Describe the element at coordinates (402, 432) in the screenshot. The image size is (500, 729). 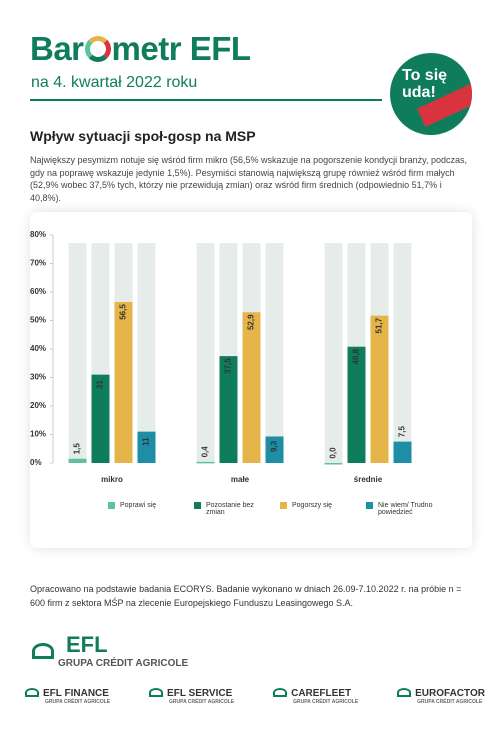
I see `value-label: 7,5` at that location.